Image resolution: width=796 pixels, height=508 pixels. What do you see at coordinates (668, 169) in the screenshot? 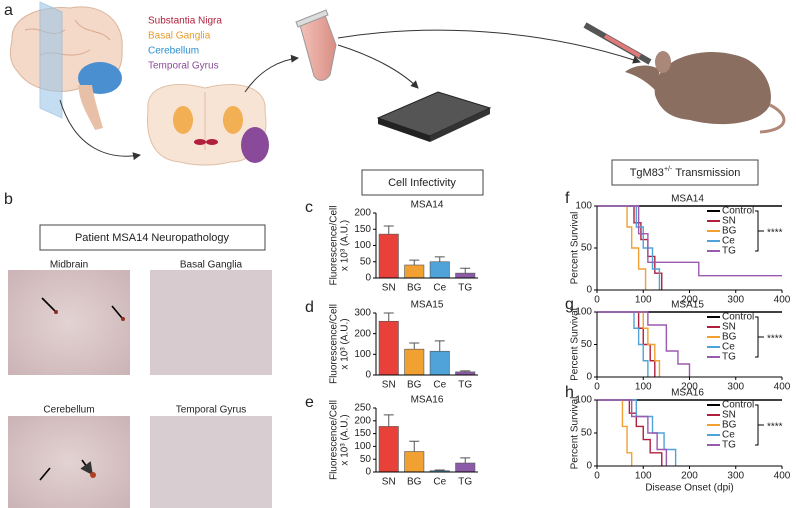
I see `heading-sup: +/-` at bounding box center [668, 169].